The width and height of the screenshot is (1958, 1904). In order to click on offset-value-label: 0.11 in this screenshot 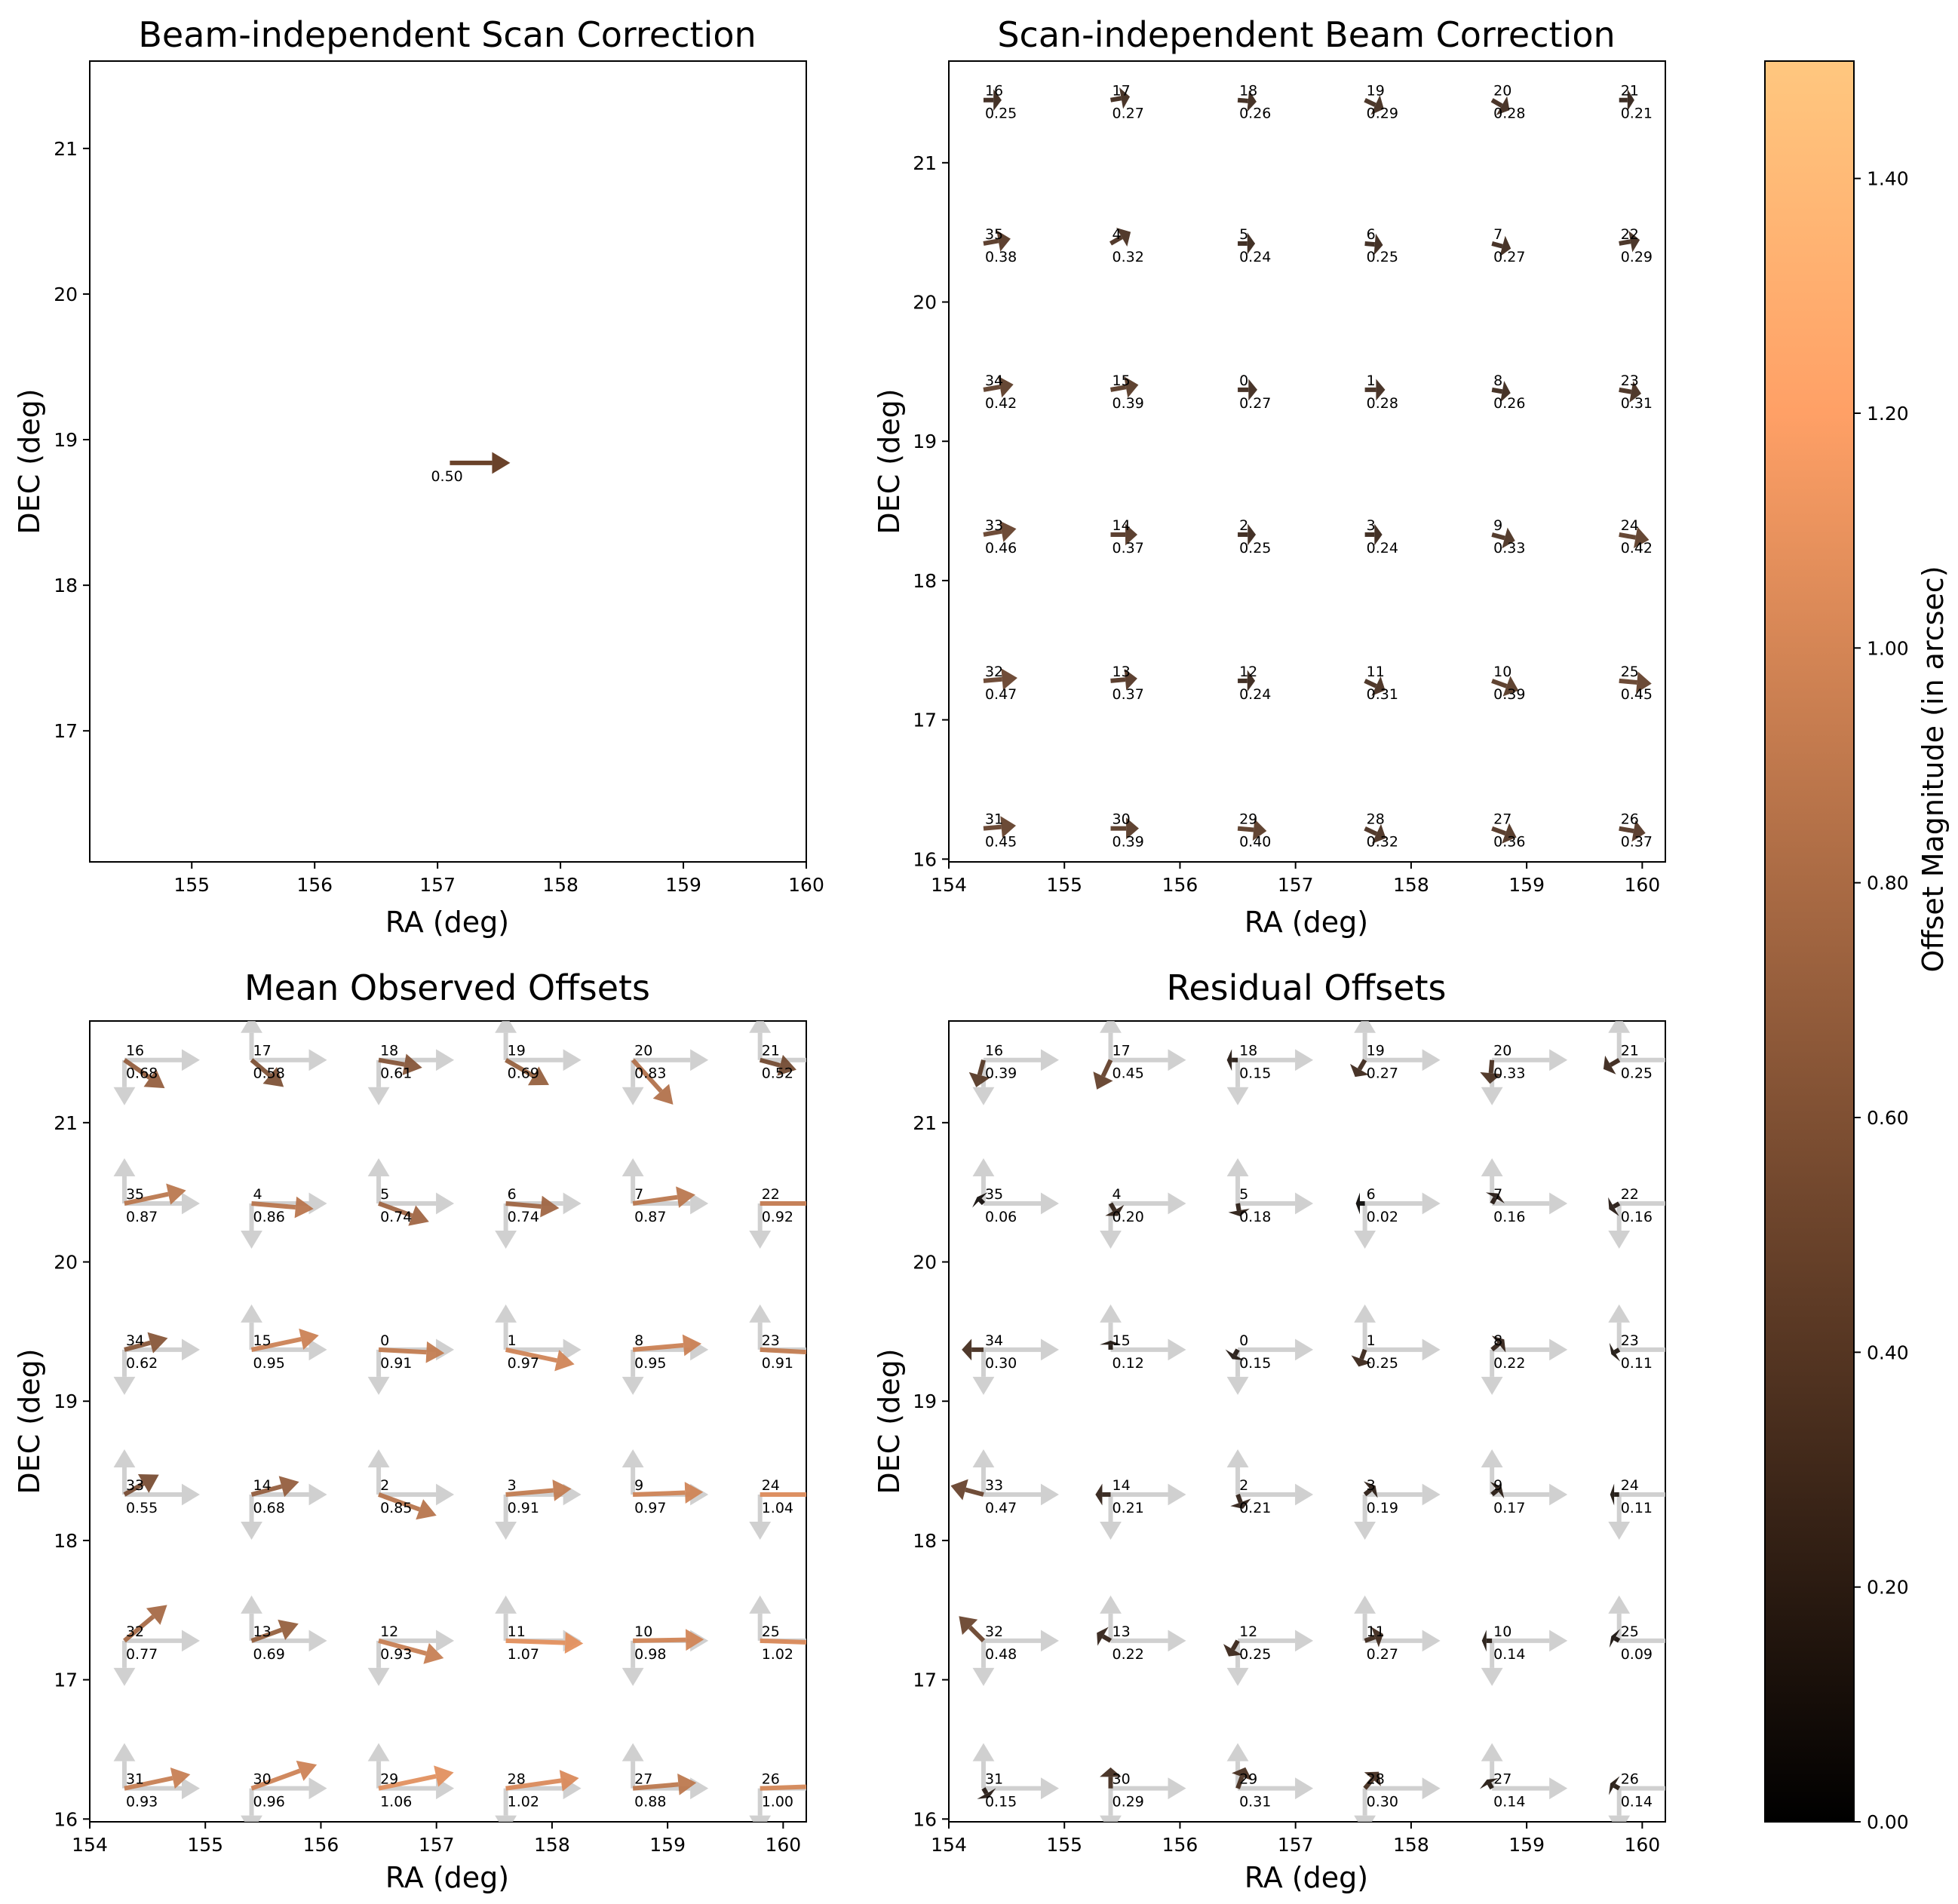, I will do `click(1637, 1508)`.